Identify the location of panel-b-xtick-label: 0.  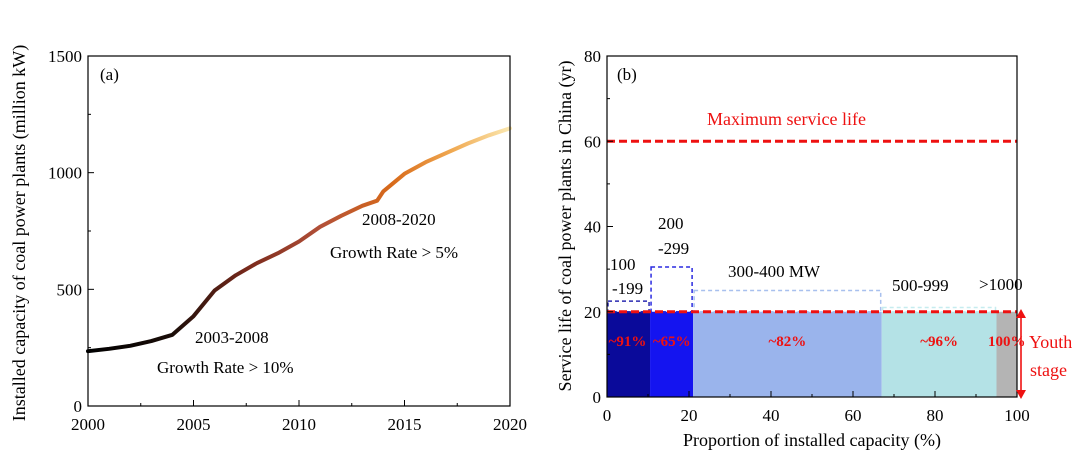
(607, 415).